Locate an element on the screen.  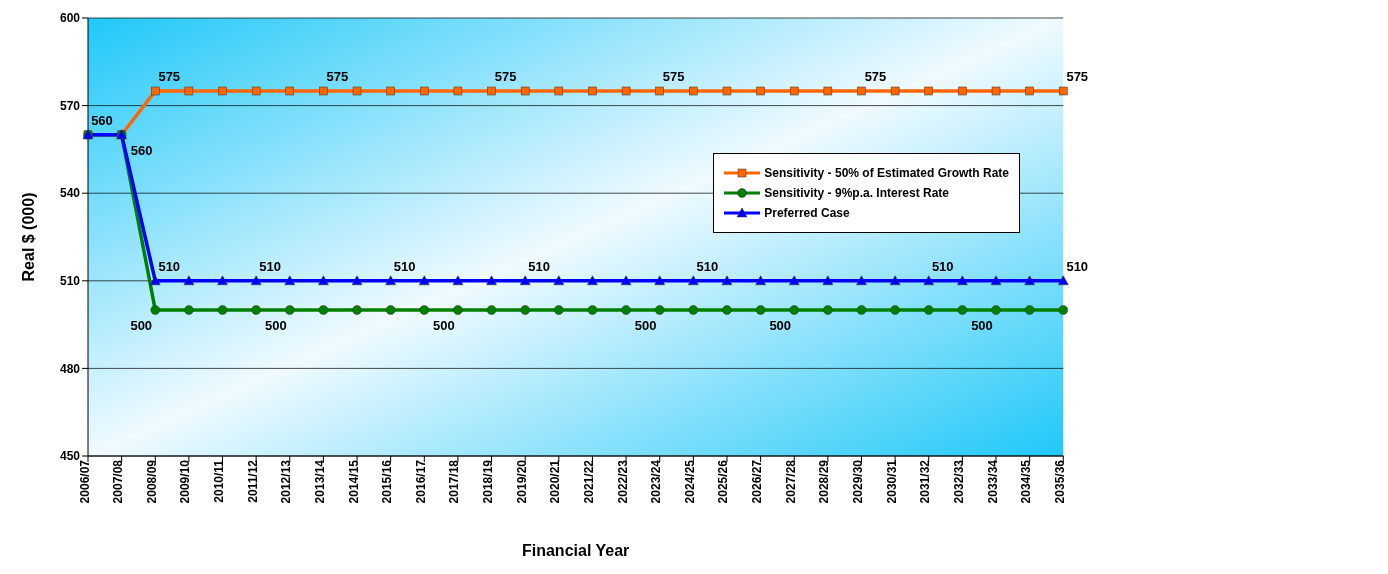
x-tick-label: 2017/18 is located at coordinates (454, 481).